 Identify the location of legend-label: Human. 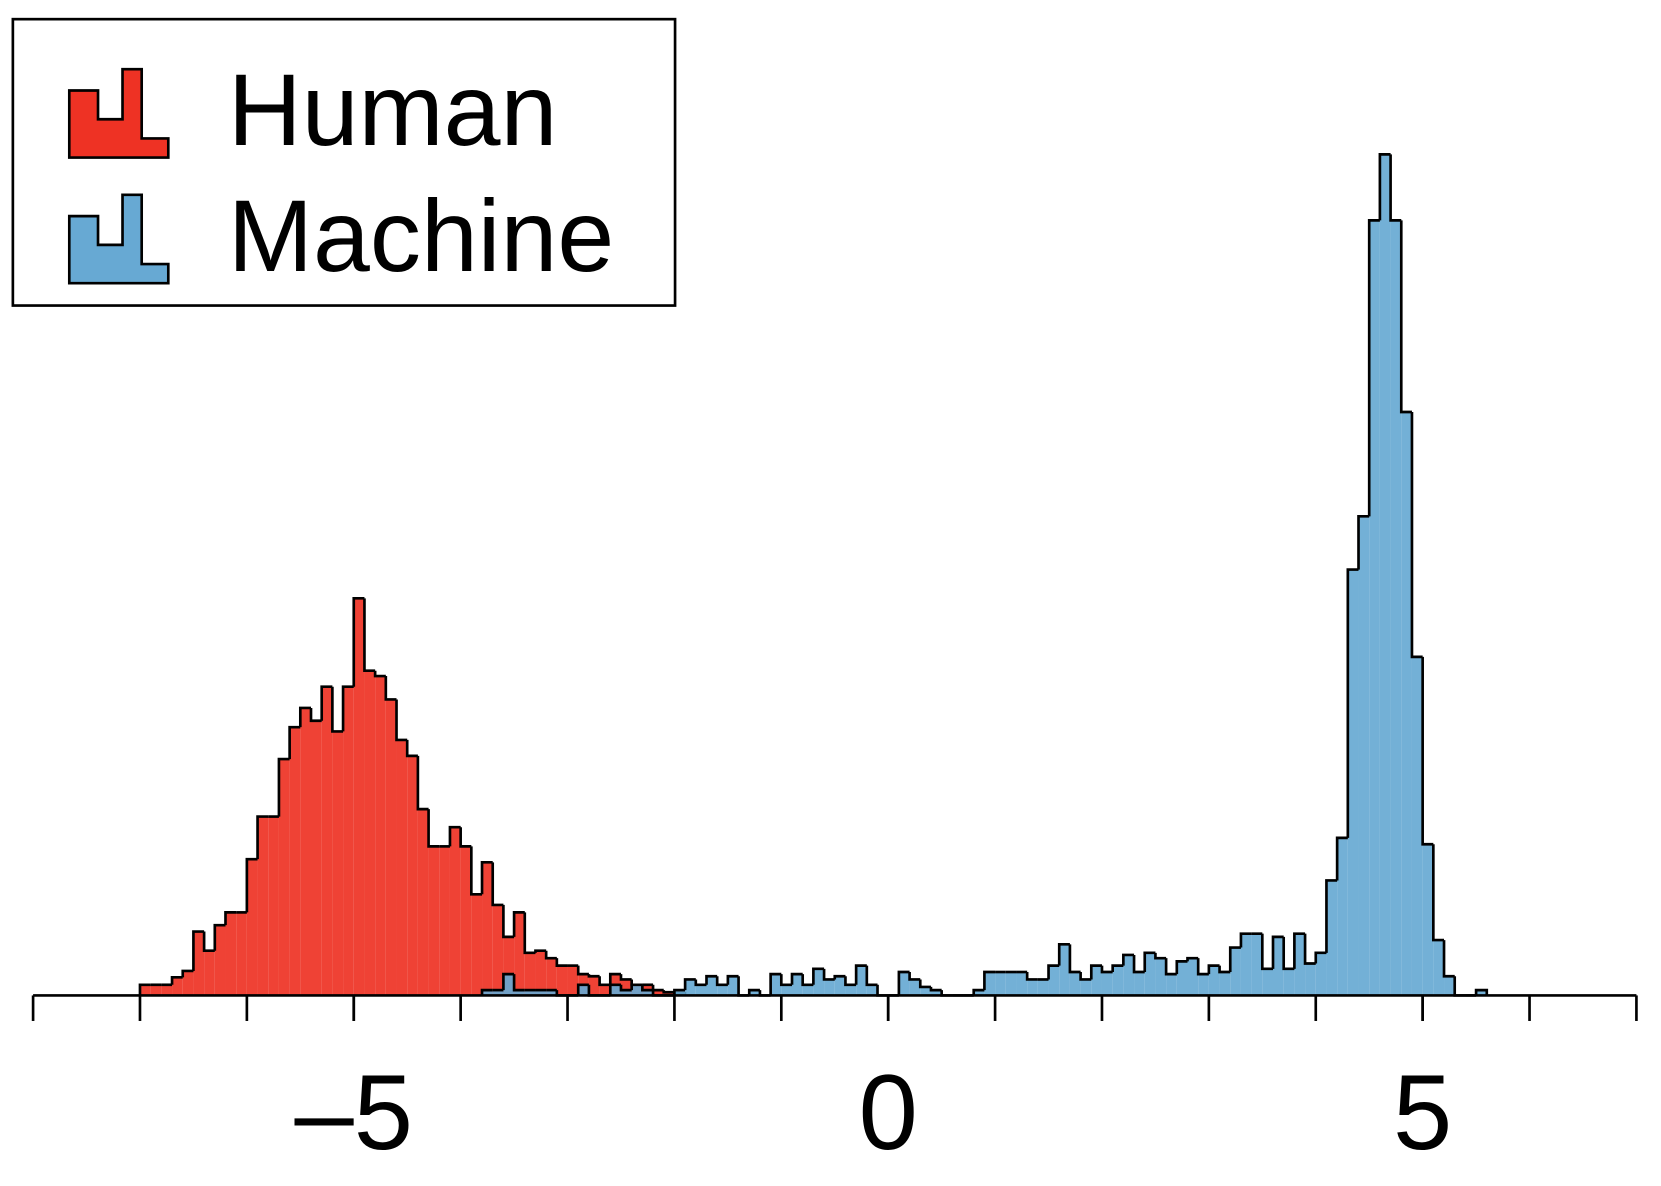
(392, 109).